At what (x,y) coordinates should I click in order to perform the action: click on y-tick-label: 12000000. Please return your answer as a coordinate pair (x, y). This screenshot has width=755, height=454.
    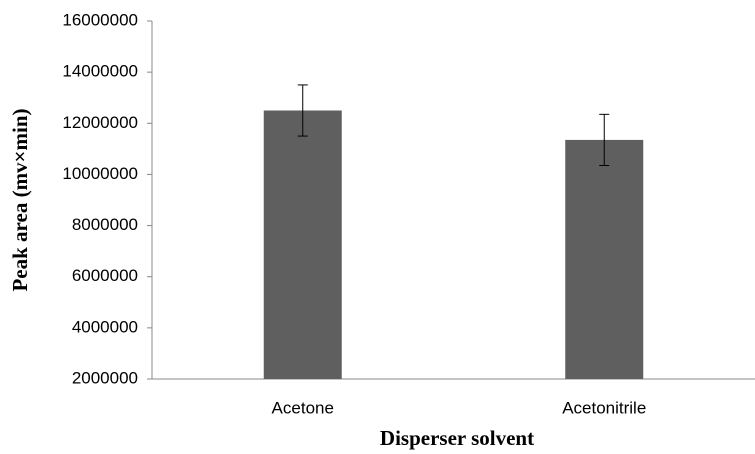
    Looking at the image, I should click on (100, 122).